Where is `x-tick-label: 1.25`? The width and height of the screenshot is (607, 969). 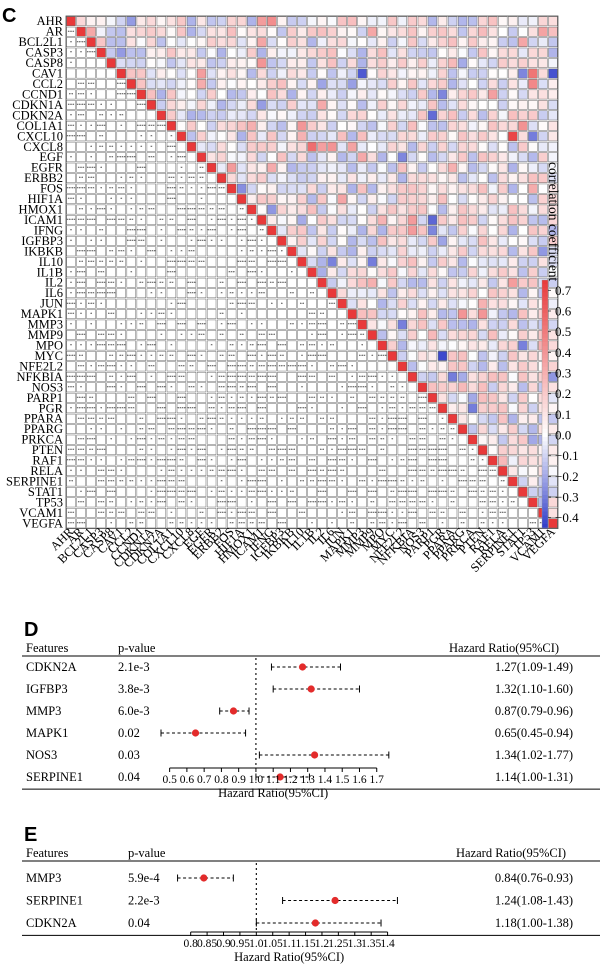 x-tick-label: 1.25 is located at coordinates (338, 944).